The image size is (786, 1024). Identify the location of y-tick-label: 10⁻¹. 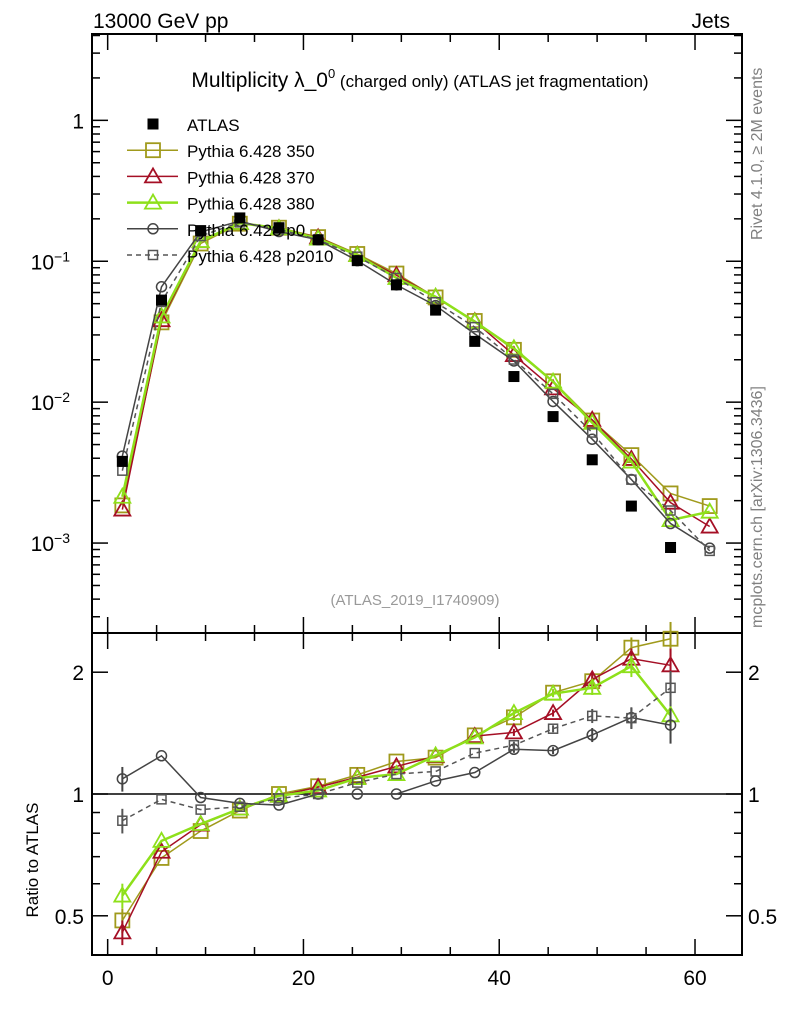
(51, 261).